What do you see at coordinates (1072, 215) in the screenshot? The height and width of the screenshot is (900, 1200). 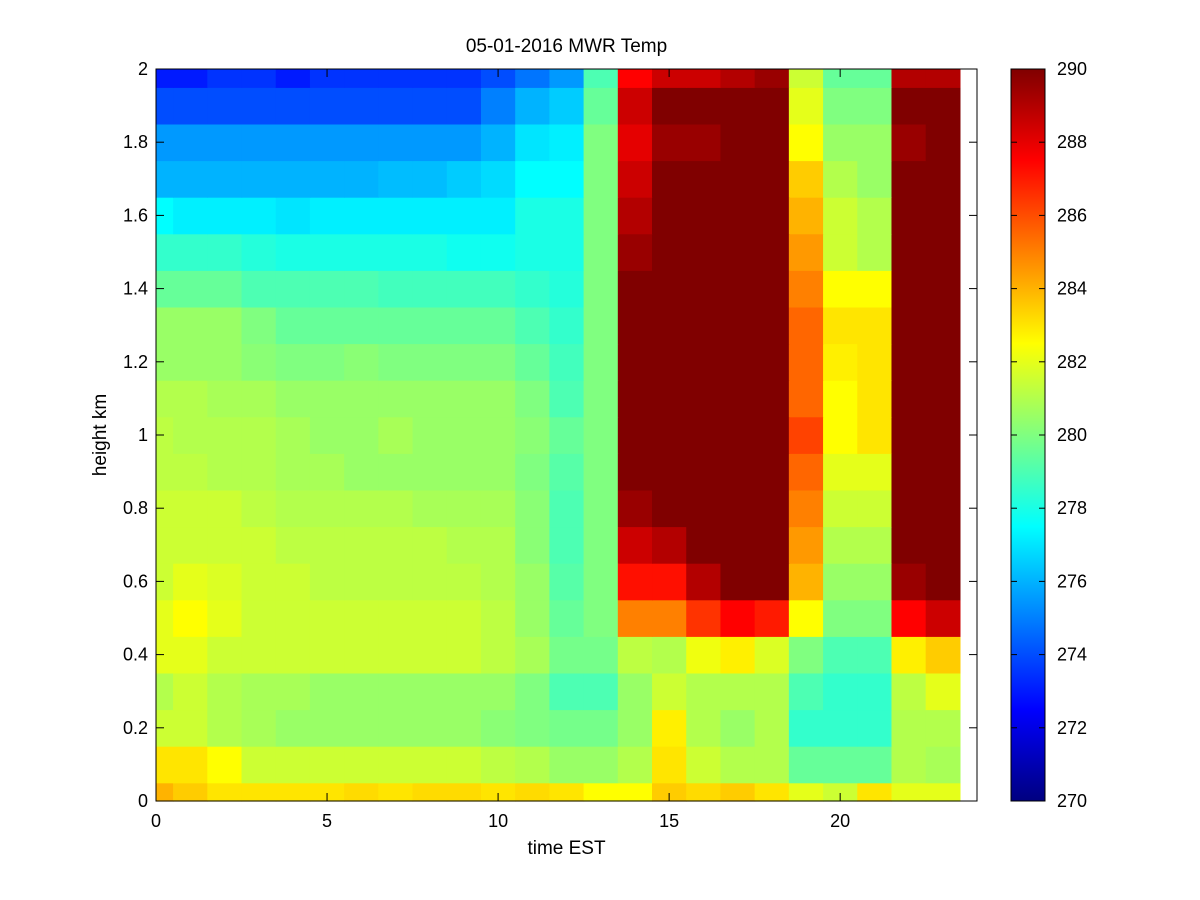 I see `colorbar-tick-label: 286` at bounding box center [1072, 215].